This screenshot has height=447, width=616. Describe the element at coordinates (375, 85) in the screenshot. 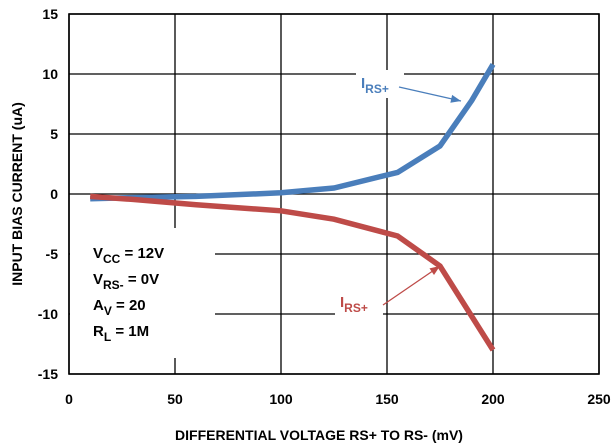

I see `series-label-1: IRS+` at that location.